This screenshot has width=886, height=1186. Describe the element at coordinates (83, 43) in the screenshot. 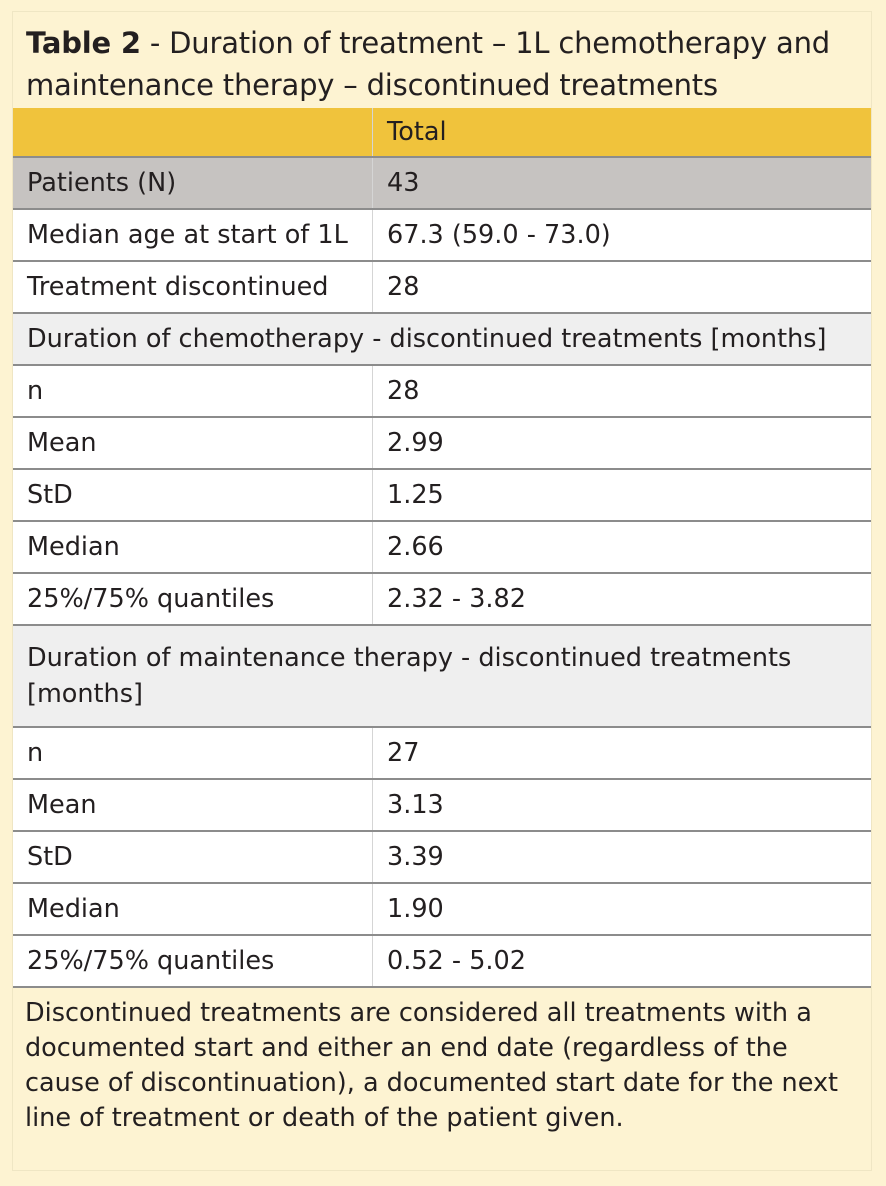

I see `table-number: Table 2` at that location.